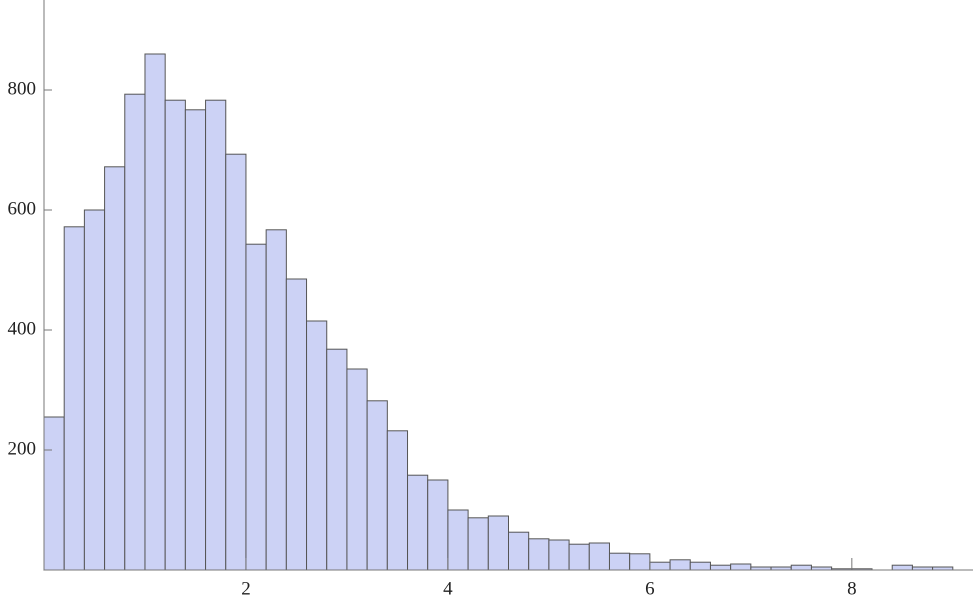 The image size is (973, 600). What do you see at coordinates (22, 208) in the screenshot?
I see `y-tick-label: 600` at bounding box center [22, 208].